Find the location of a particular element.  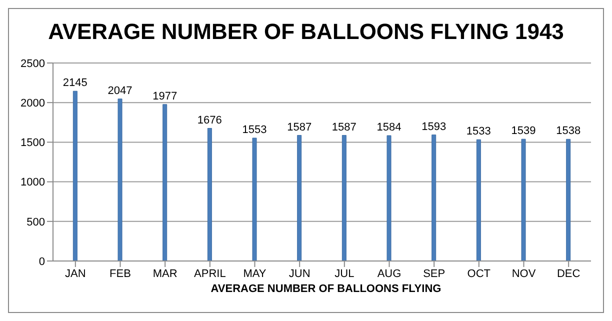

chart-title: AVERAGE NUMBER OF BALLOONS FLYING 1943 is located at coordinates (306, 32).